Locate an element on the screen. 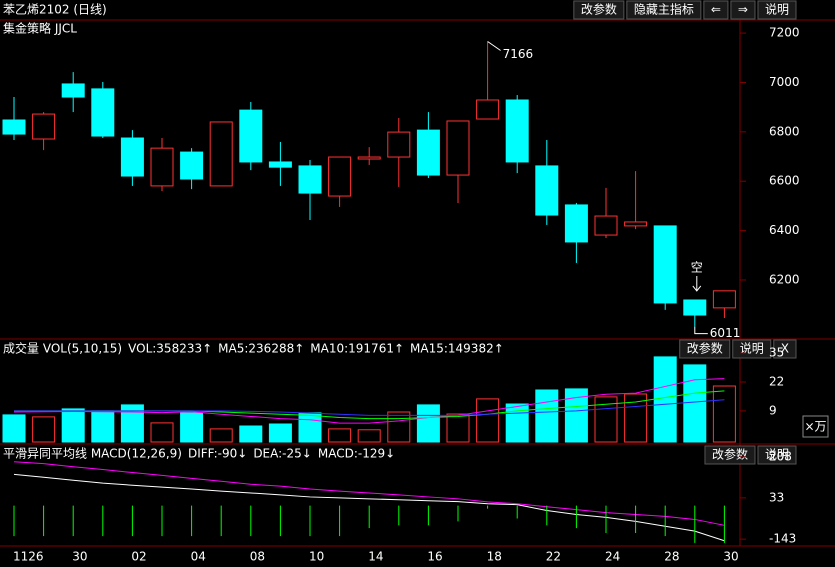 The image size is (835, 567). button-label: 隐藏主指标 is located at coordinates (664, 9).